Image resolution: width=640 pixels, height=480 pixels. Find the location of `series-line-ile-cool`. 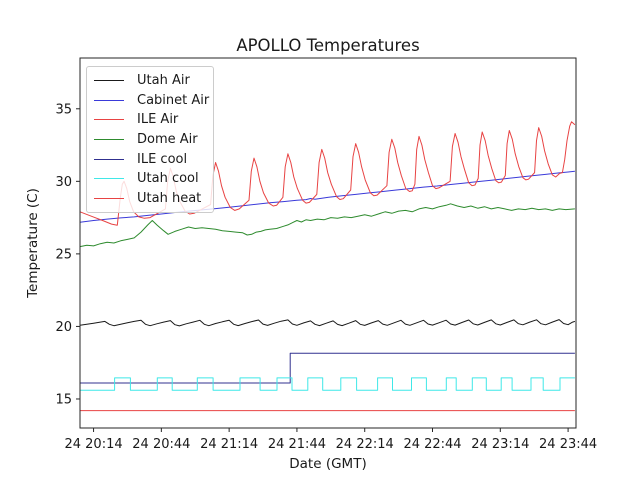

series-line-ile-cool is located at coordinates (327, 368).